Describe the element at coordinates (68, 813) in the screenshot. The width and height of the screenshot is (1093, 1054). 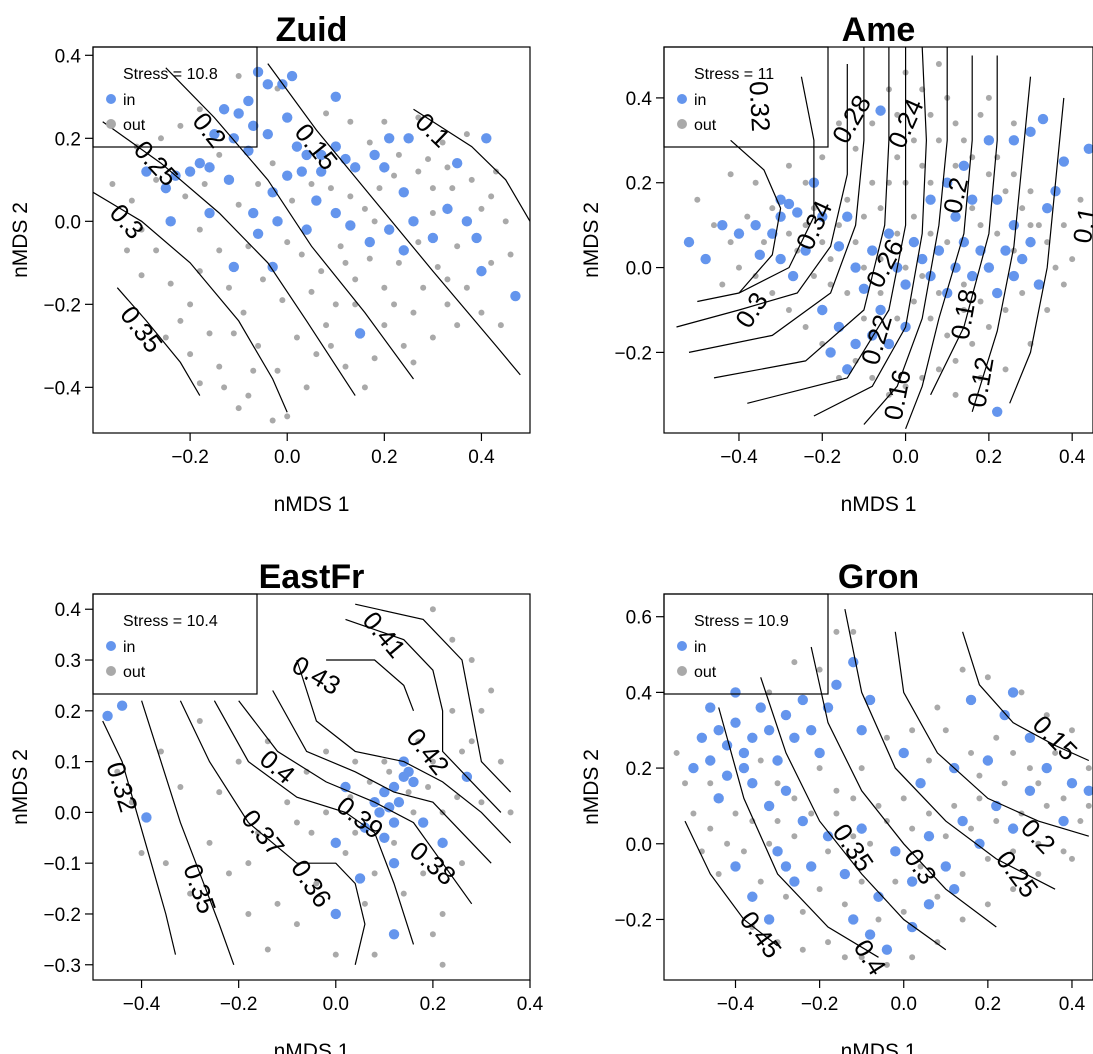
I see `y-tick-label: 0.0` at that location.